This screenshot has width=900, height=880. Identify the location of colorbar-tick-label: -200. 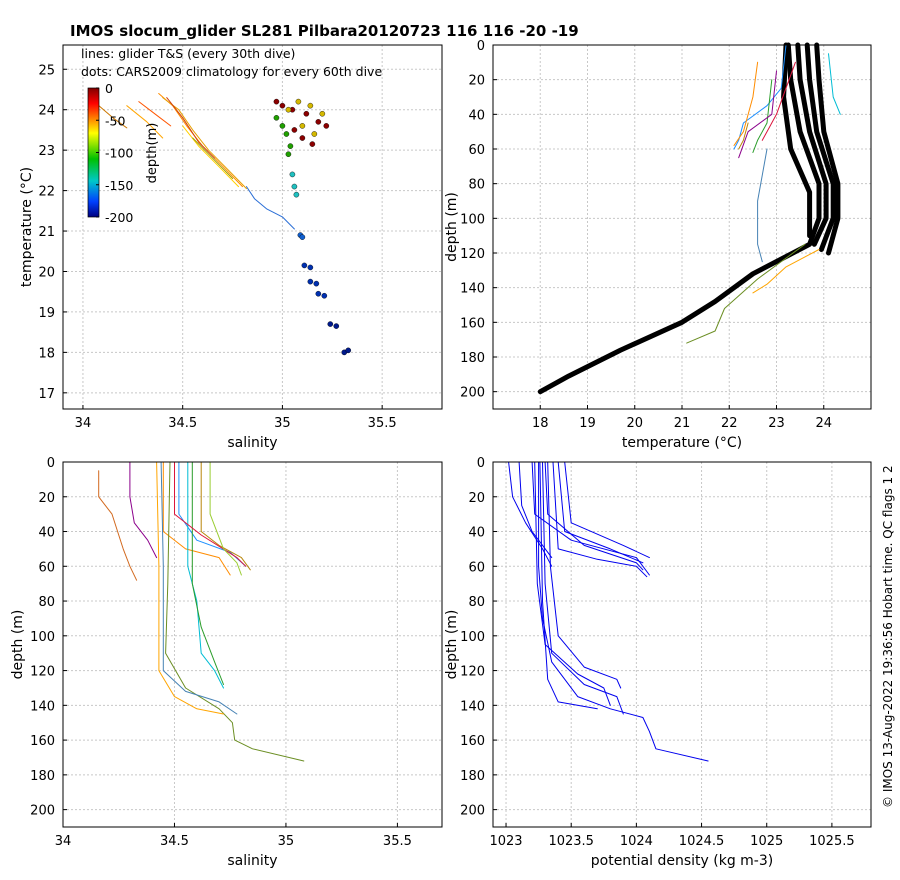
(119, 217).